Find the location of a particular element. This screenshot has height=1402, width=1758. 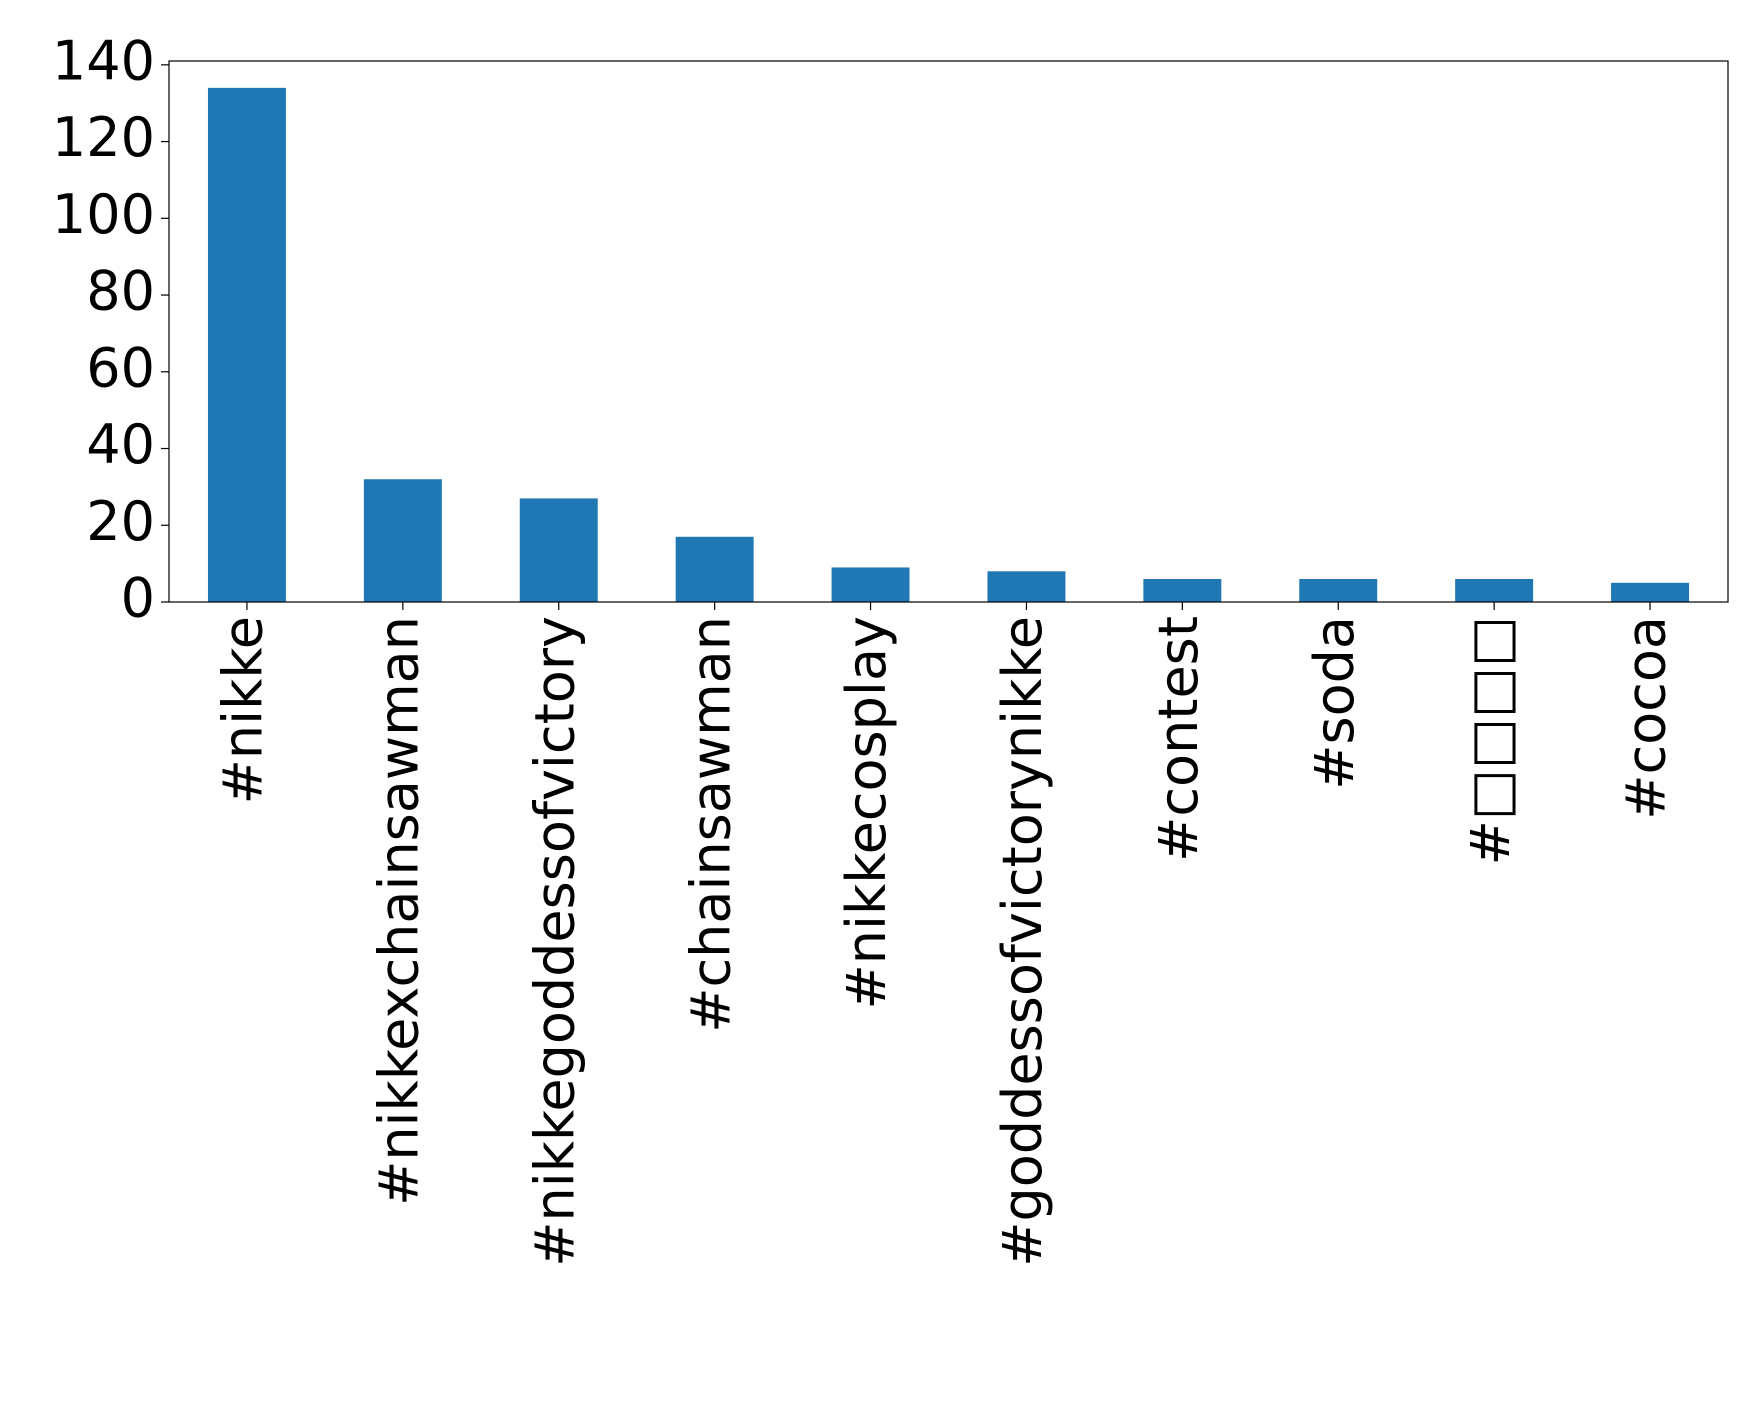

y-tick-label: 40 is located at coordinates (120, 444).